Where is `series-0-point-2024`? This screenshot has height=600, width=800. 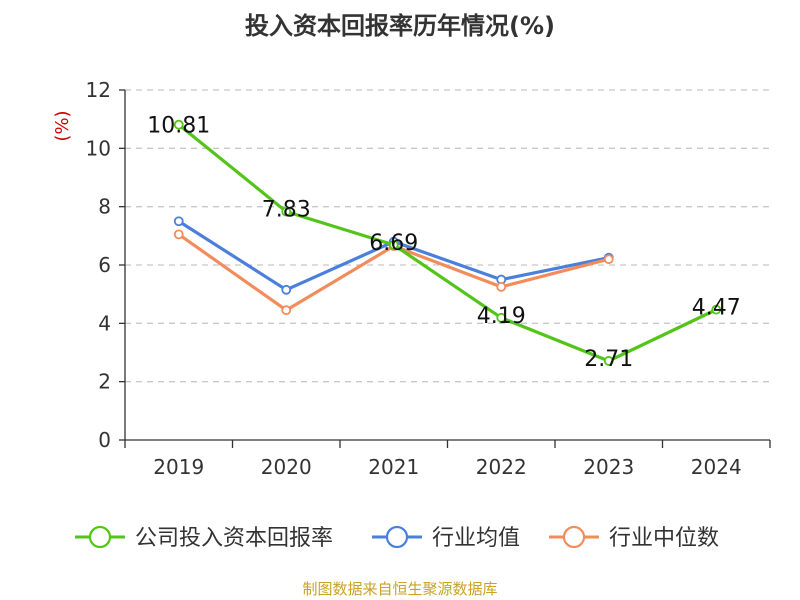
series-0-point-2024 is located at coordinates (716, 309).